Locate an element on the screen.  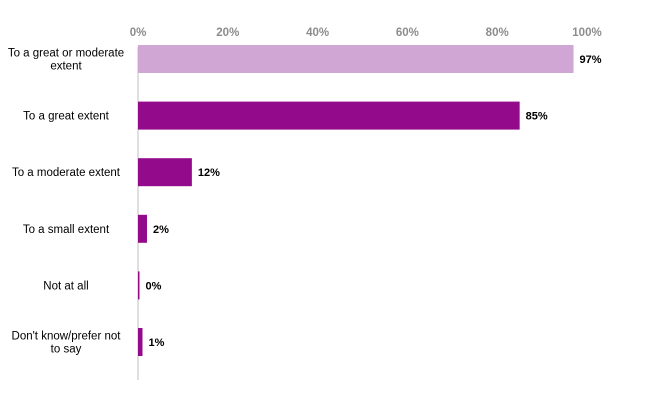
x-tick-label: 0% is located at coordinates (138, 33).